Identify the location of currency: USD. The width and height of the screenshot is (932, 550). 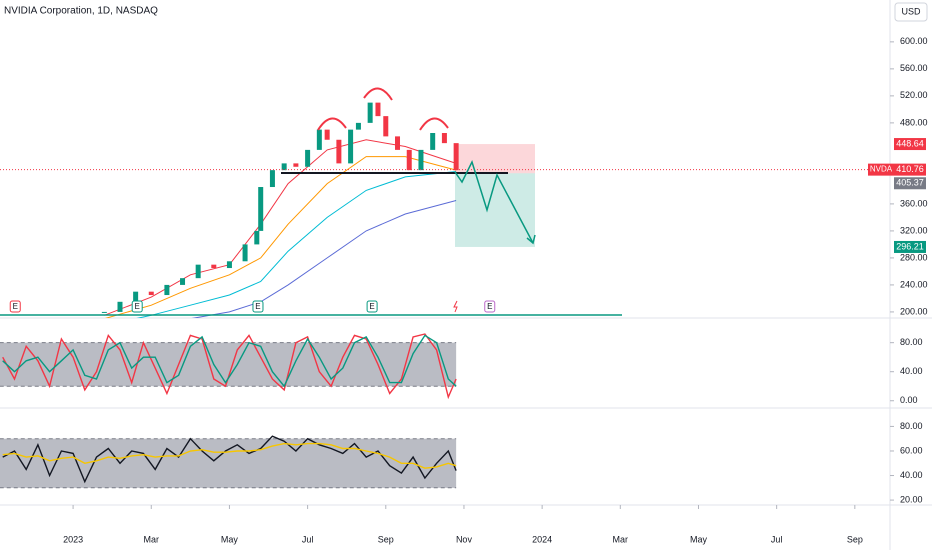
(911, 11).